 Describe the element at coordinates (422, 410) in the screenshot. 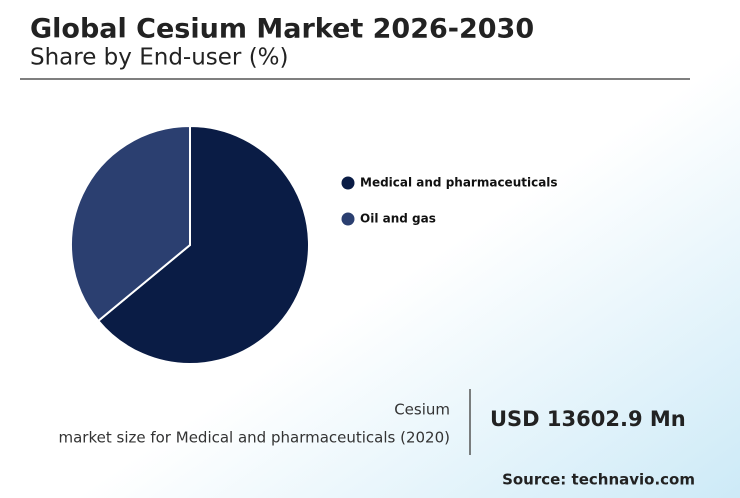

I see `stat-label: Cesium` at that location.